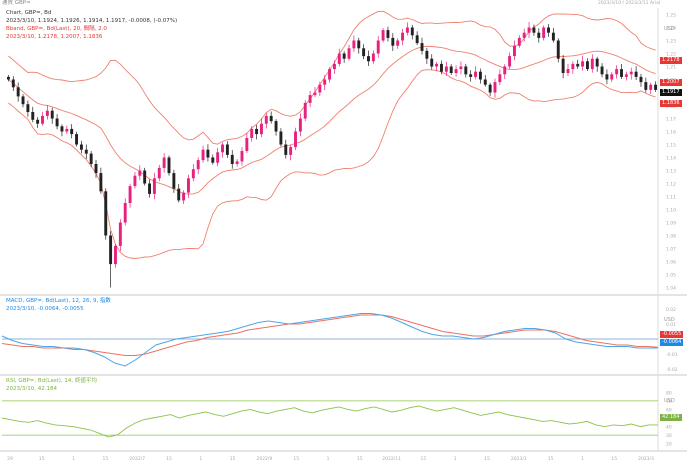 Image resolution: width=687 pixels, height=465 pixels. What do you see at coordinates (671, 82) in the screenshot?
I see `price-tag-middle-band: 1.2007` at bounding box center [671, 82].